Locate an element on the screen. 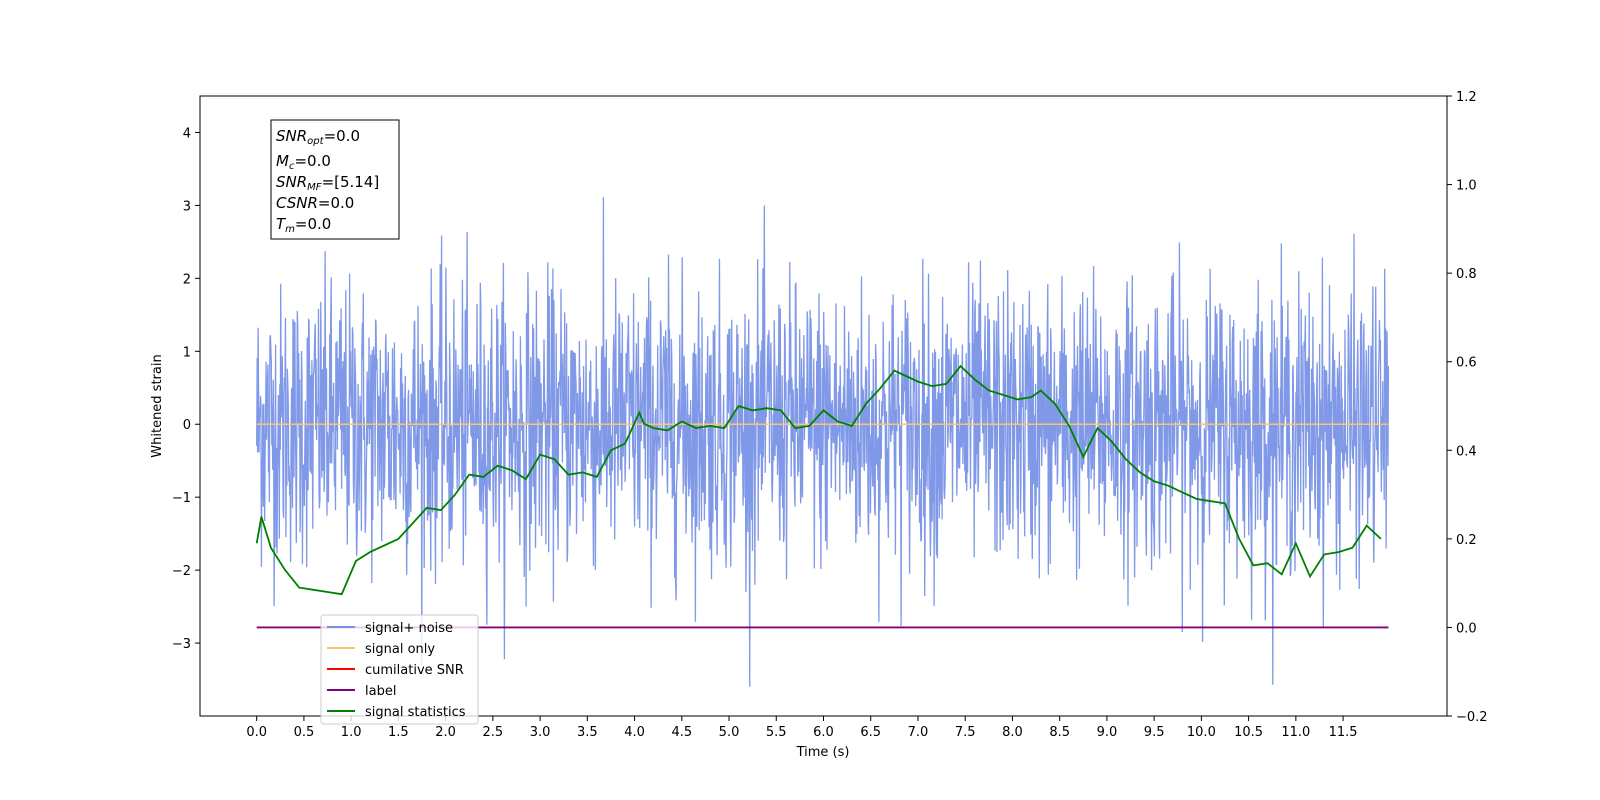  x-tick-label: 1.0 is located at coordinates (351, 732).